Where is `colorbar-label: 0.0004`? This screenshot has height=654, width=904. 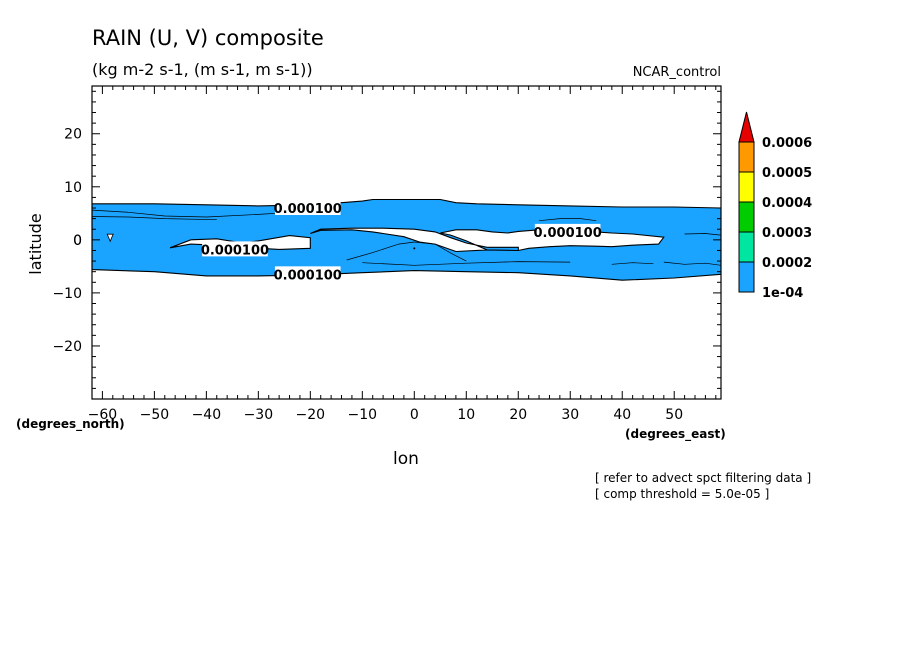 colorbar-label: 0.0004 is located at coordinates (787, 203).